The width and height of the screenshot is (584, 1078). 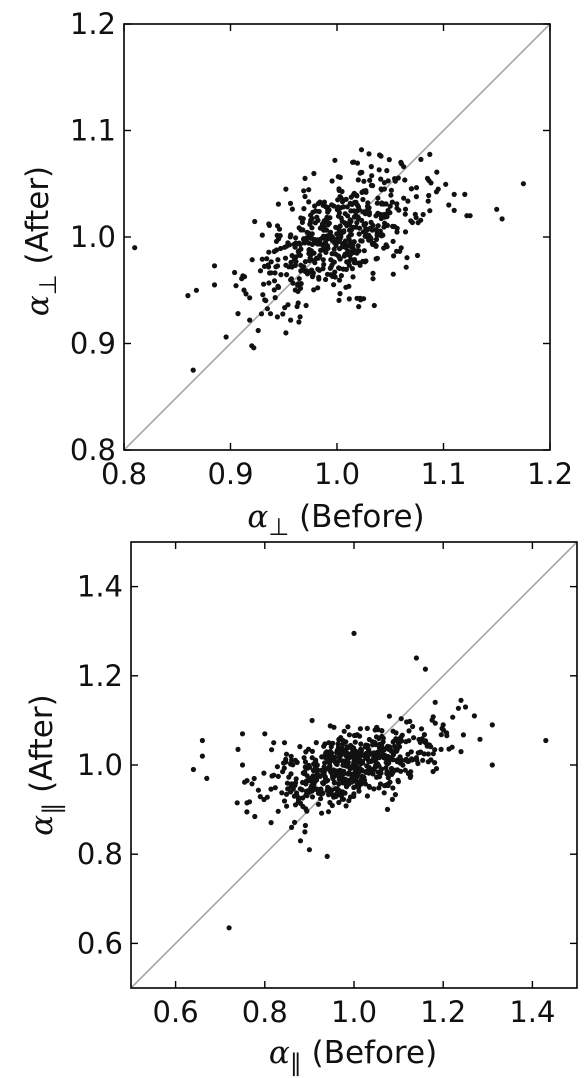 What do you see at coordinates (265, 1012) in the screenshot?
I see `x-tick-label: 0.8` at bounding box center [265, 1012].